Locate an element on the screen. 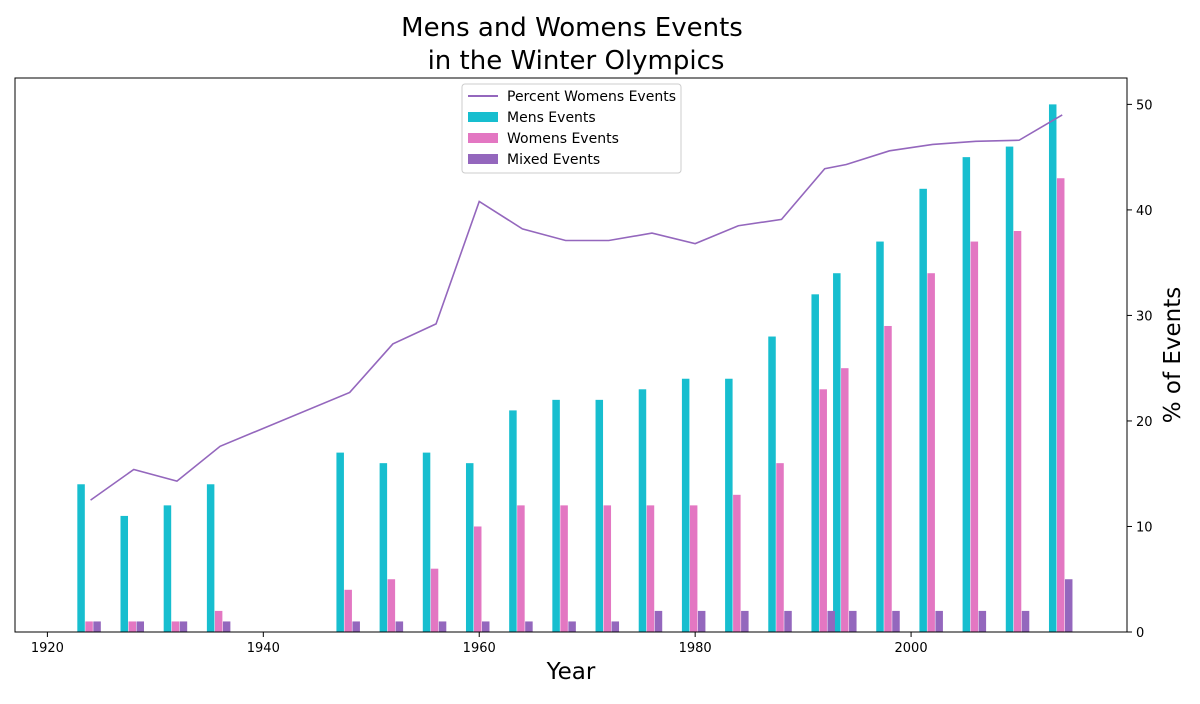 The image size is (1200, 704). bar-womens-1998 is located at coordinates (888, 478).